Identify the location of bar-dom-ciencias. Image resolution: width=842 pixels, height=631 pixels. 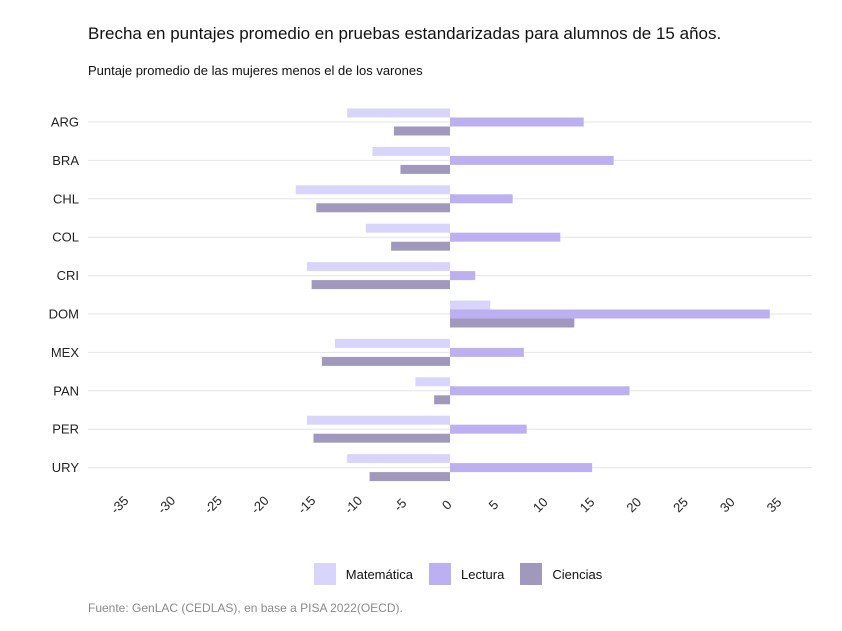
(512, 323).